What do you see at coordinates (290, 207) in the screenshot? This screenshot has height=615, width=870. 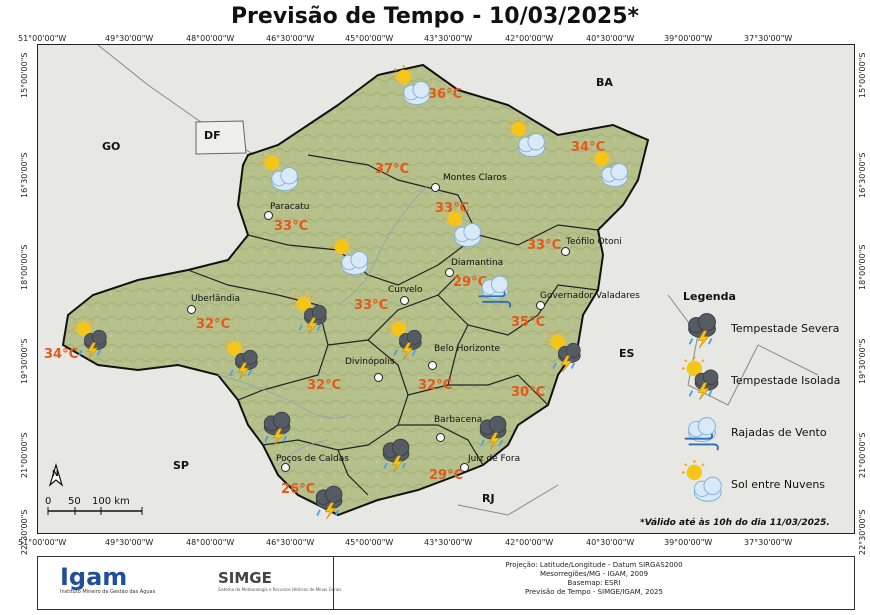 I see `city-label-paracatu: Paracatu` at bounding box center [290, 207].